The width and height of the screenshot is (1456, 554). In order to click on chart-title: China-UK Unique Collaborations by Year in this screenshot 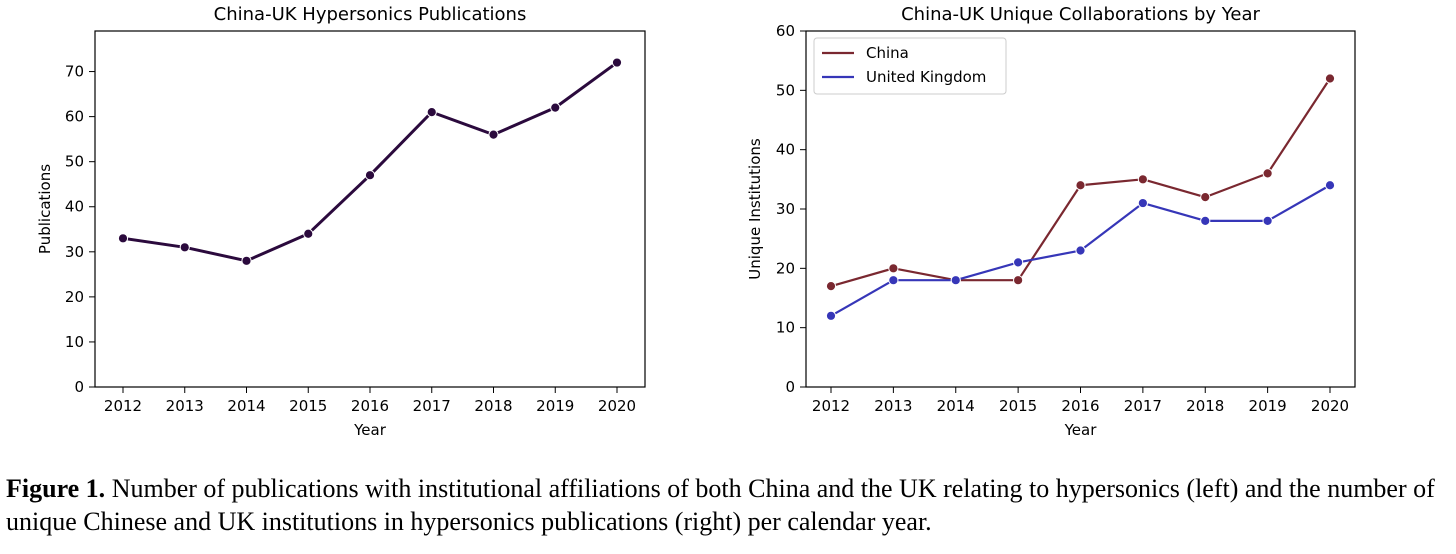, I will do `click(1080, 14)`.